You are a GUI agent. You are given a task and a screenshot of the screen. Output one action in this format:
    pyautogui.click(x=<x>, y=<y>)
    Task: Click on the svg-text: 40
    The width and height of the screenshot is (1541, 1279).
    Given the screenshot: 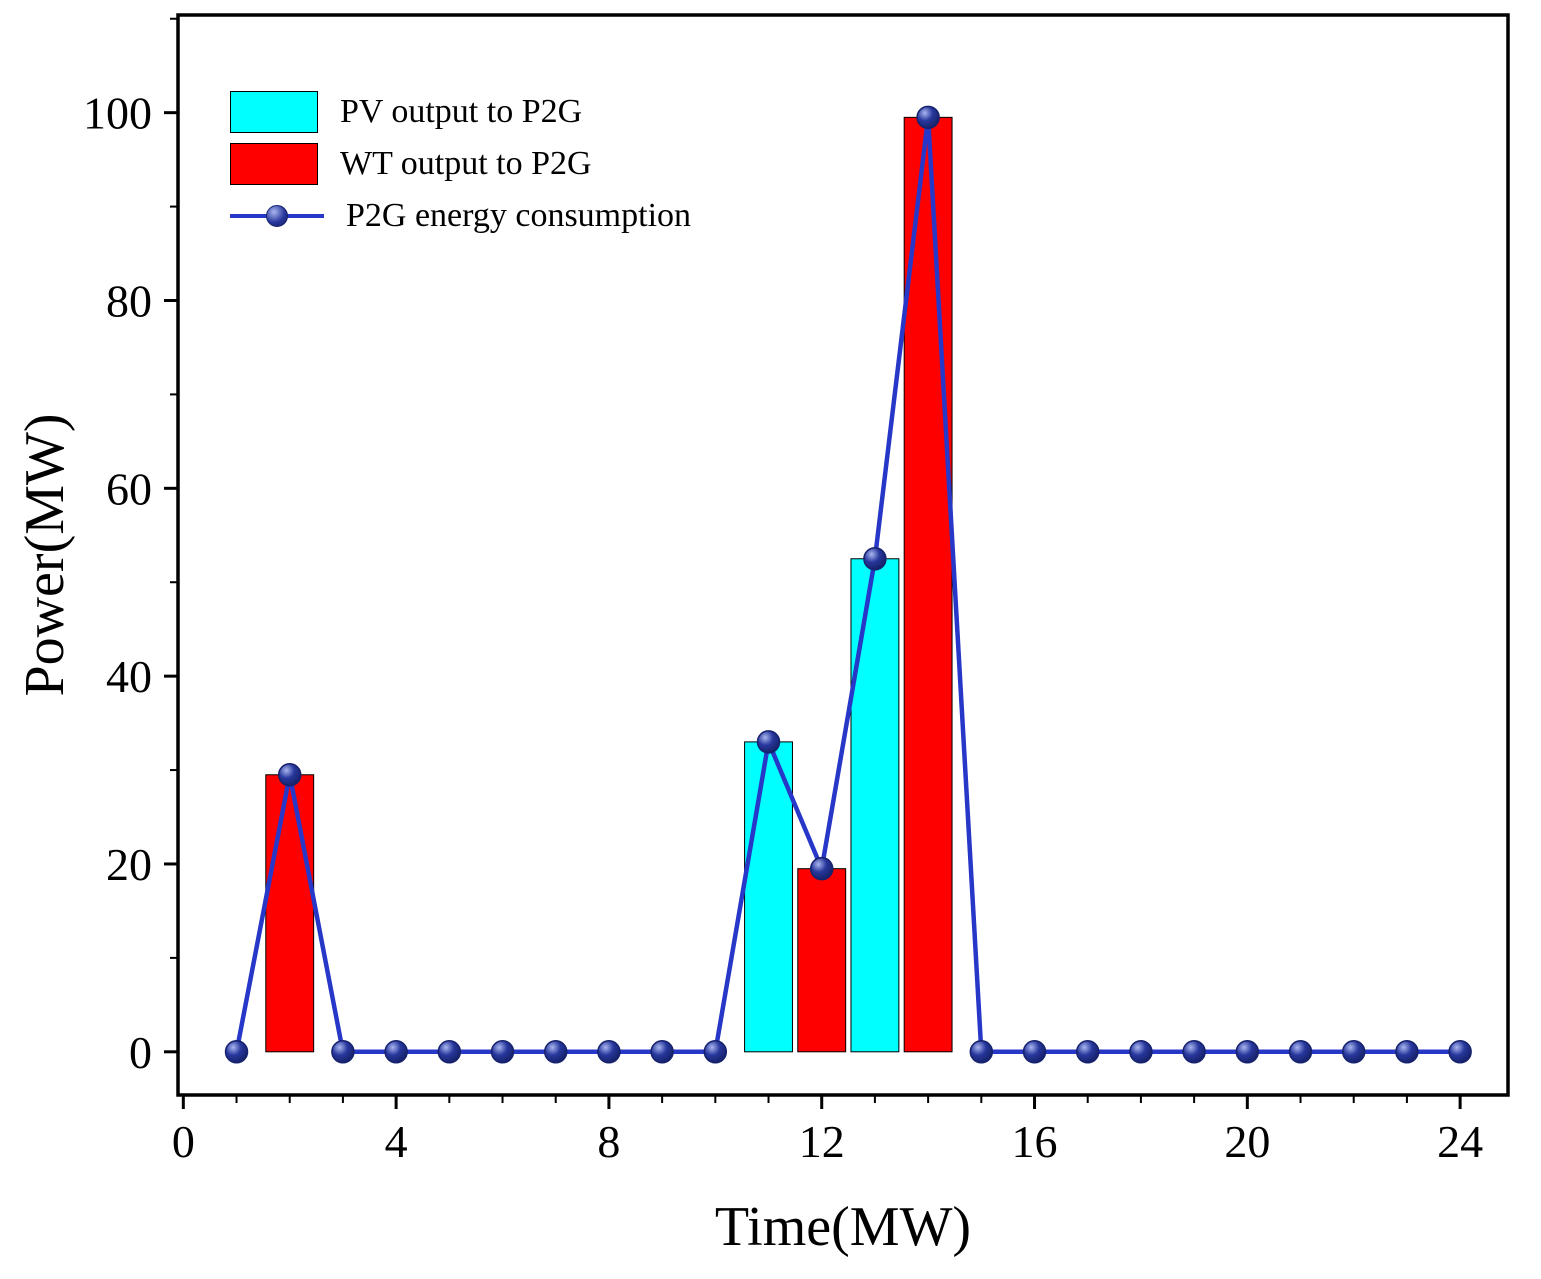 What is the action you would take?
    pyautogui.click(x=129, y=676)
    